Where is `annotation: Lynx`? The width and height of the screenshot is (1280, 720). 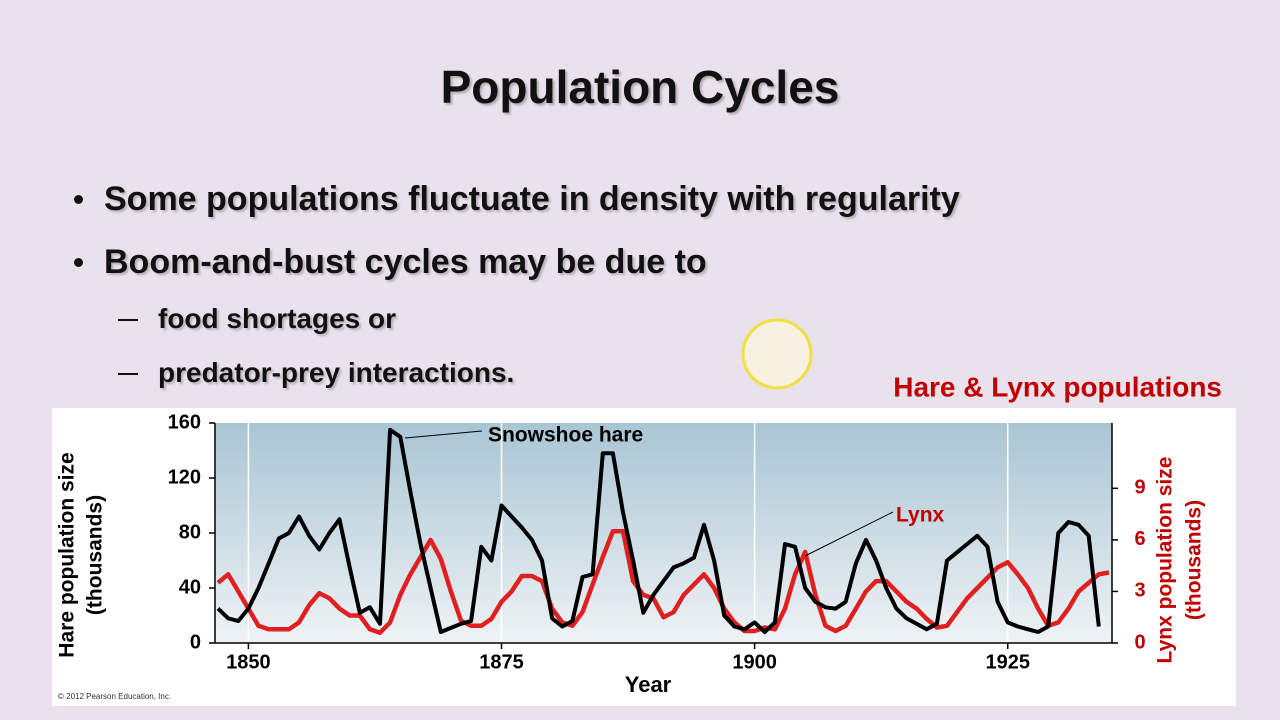 annotation: Lynx is located at coordinates (920, 515).